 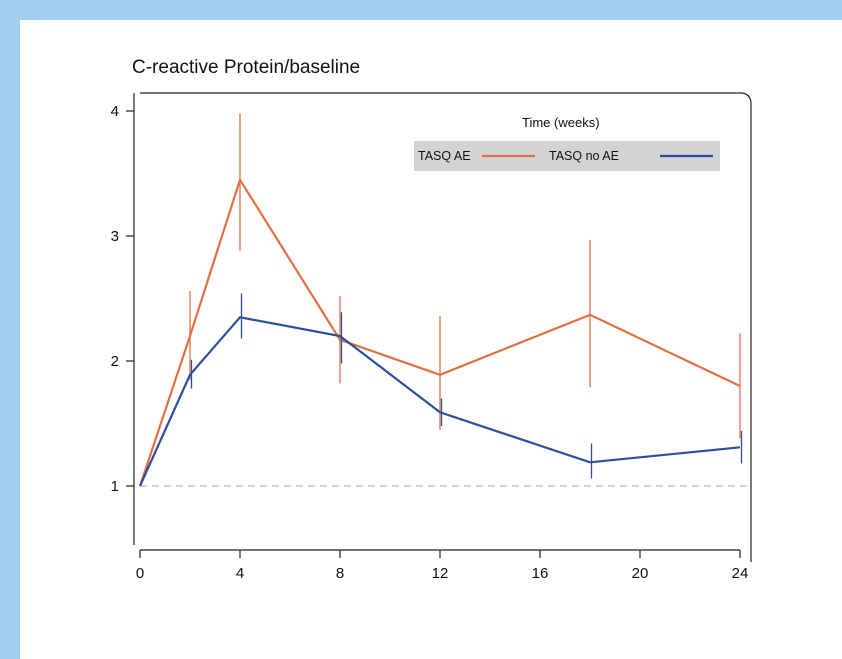 I want to click on x-tick-label: 12, so click(x=440, y=573).